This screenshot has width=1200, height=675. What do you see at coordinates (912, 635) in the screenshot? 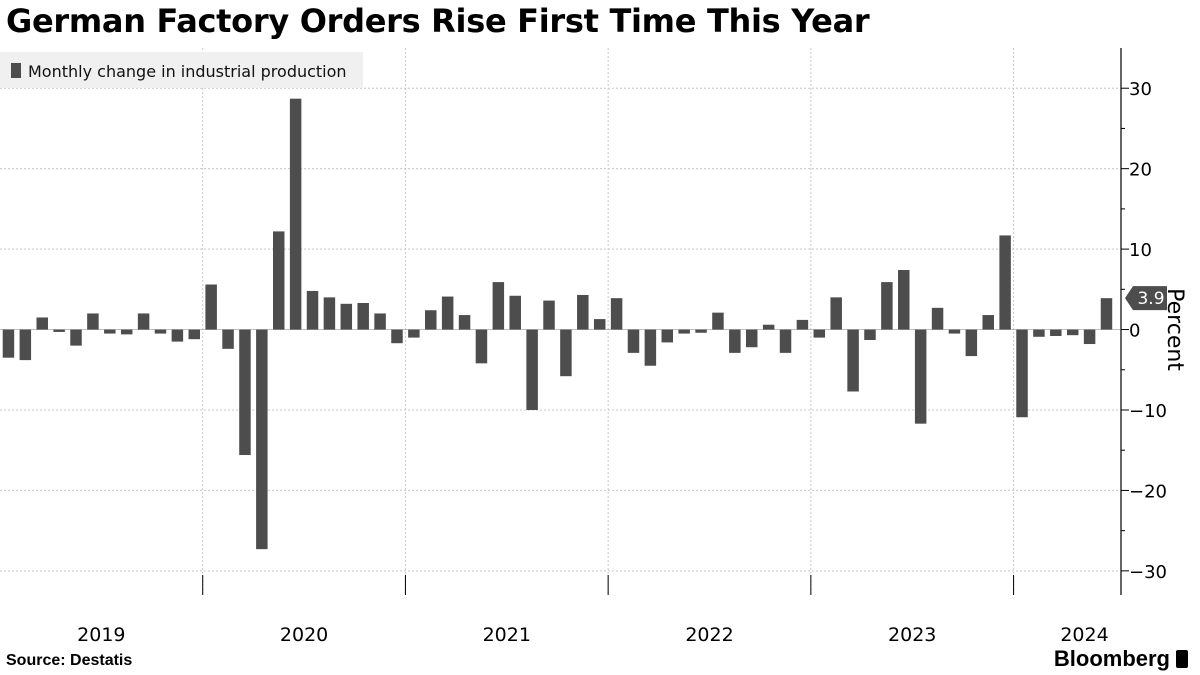
I see `x-tick-label-2023: 2023` at bounding box center [912, 635].